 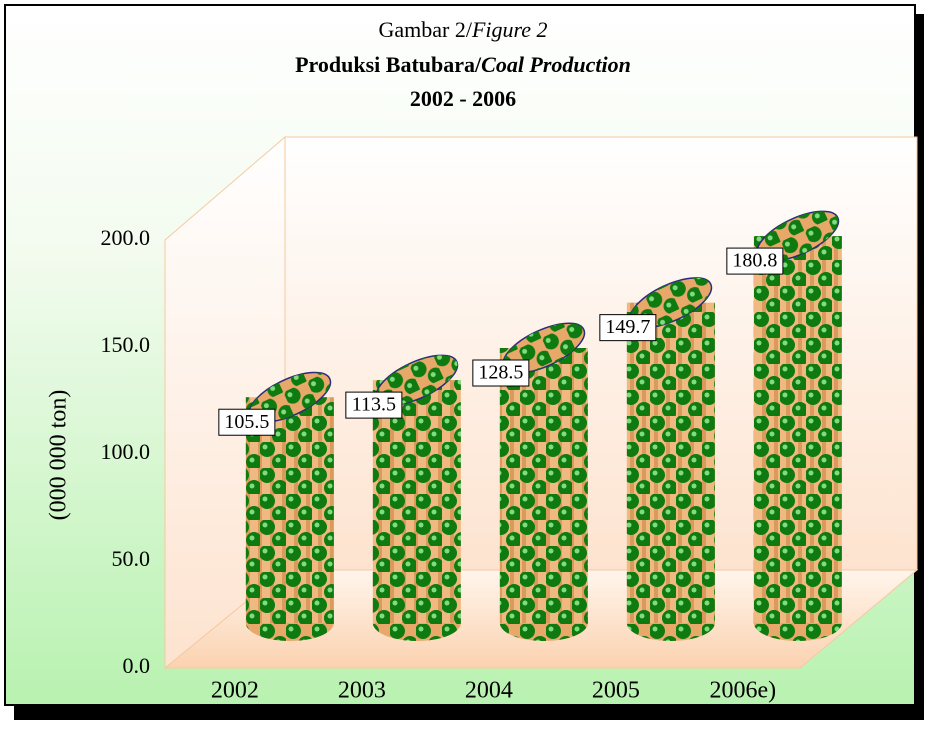 I want to click on value-label: 128.5, so click(x=500, y=373).